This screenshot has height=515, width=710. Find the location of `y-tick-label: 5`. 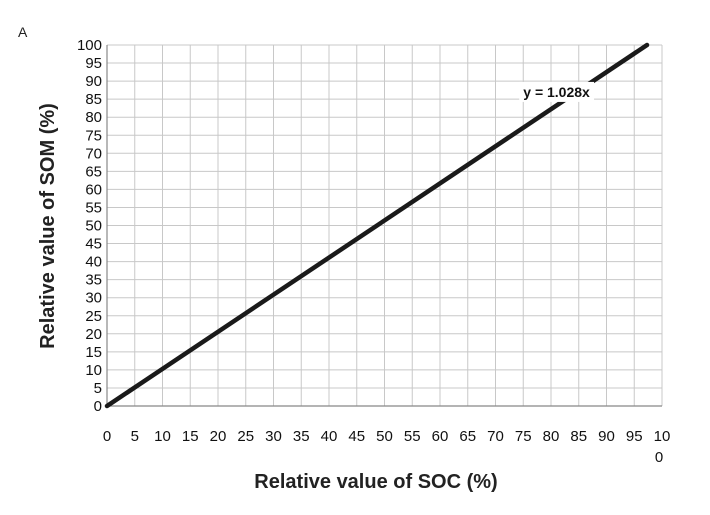

y-tick-label: 5 is located at coordinates (98, 388).